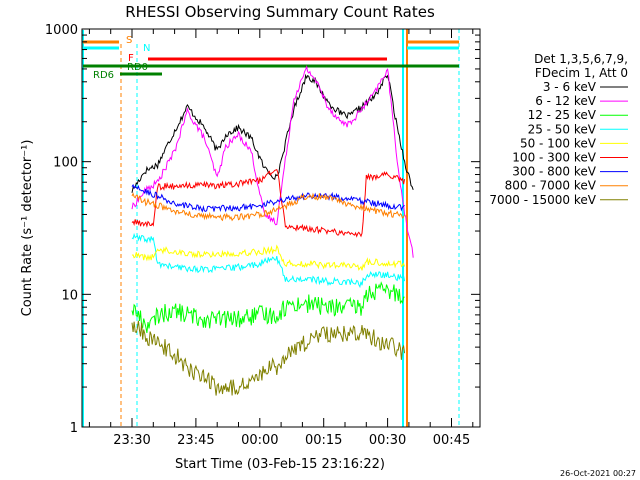 The image size is (640, 480). What do you see at coordinates (581, 59) in the screenshot?
I see `legend-header-line: Det 1,3,5,6,7,9,` at bounding box center [581, 59].